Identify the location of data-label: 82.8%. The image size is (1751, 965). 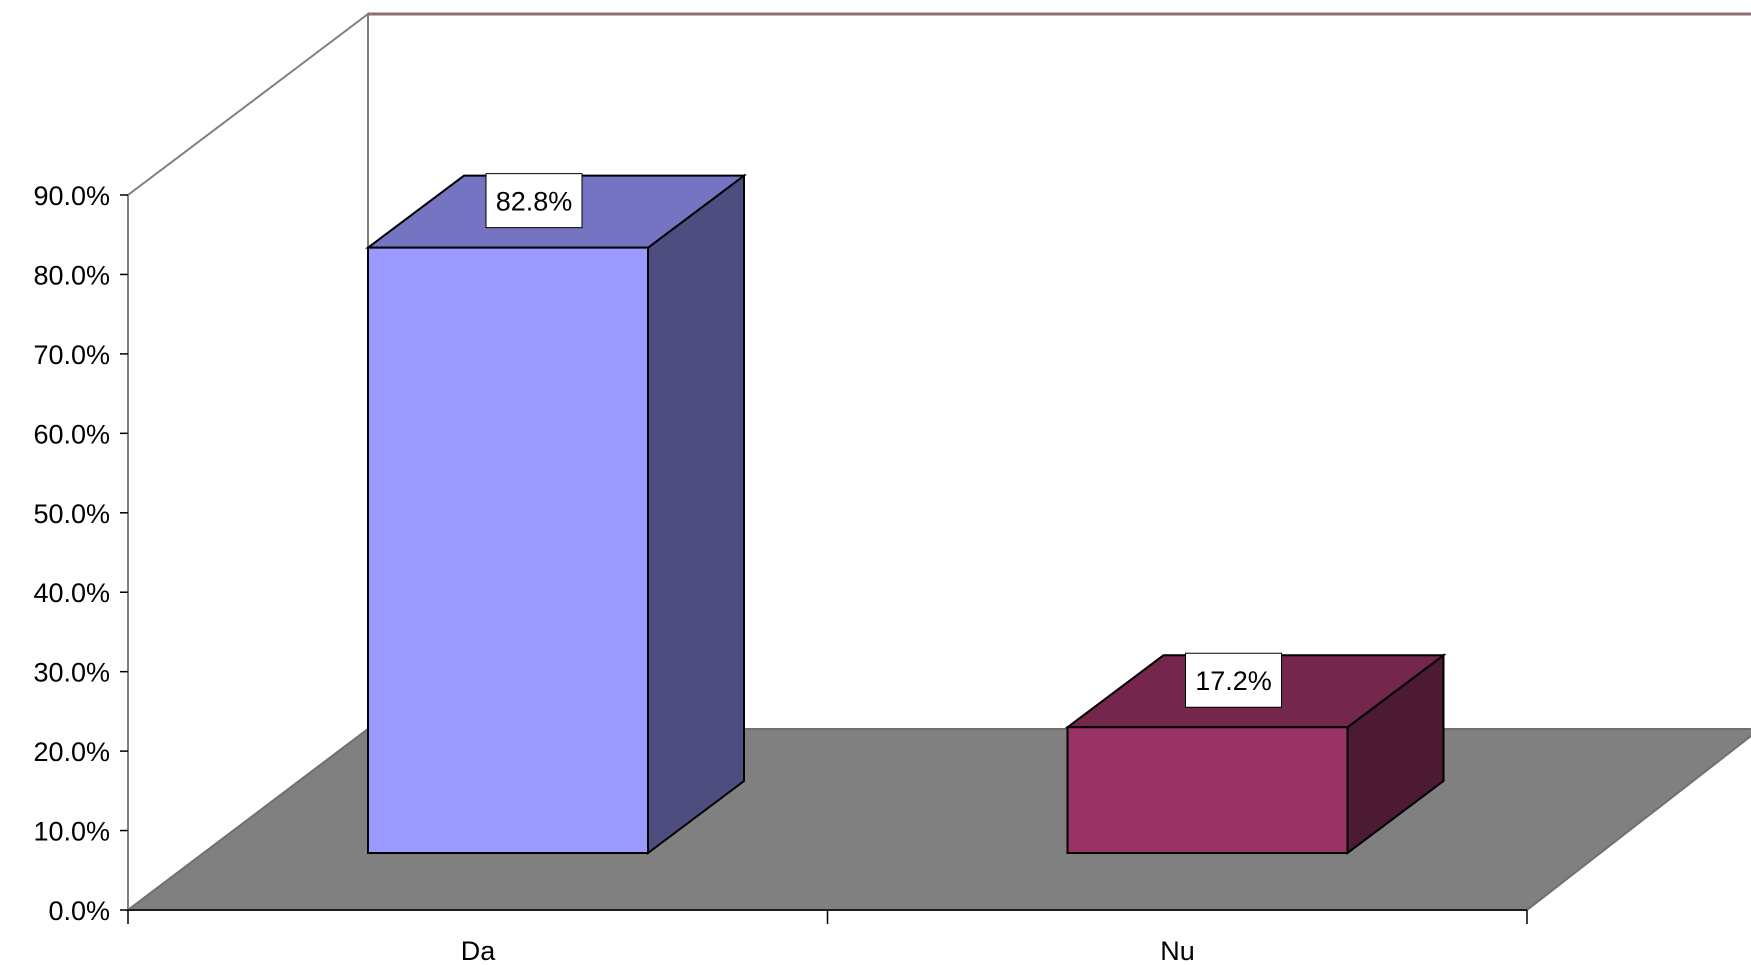
(534, 202).